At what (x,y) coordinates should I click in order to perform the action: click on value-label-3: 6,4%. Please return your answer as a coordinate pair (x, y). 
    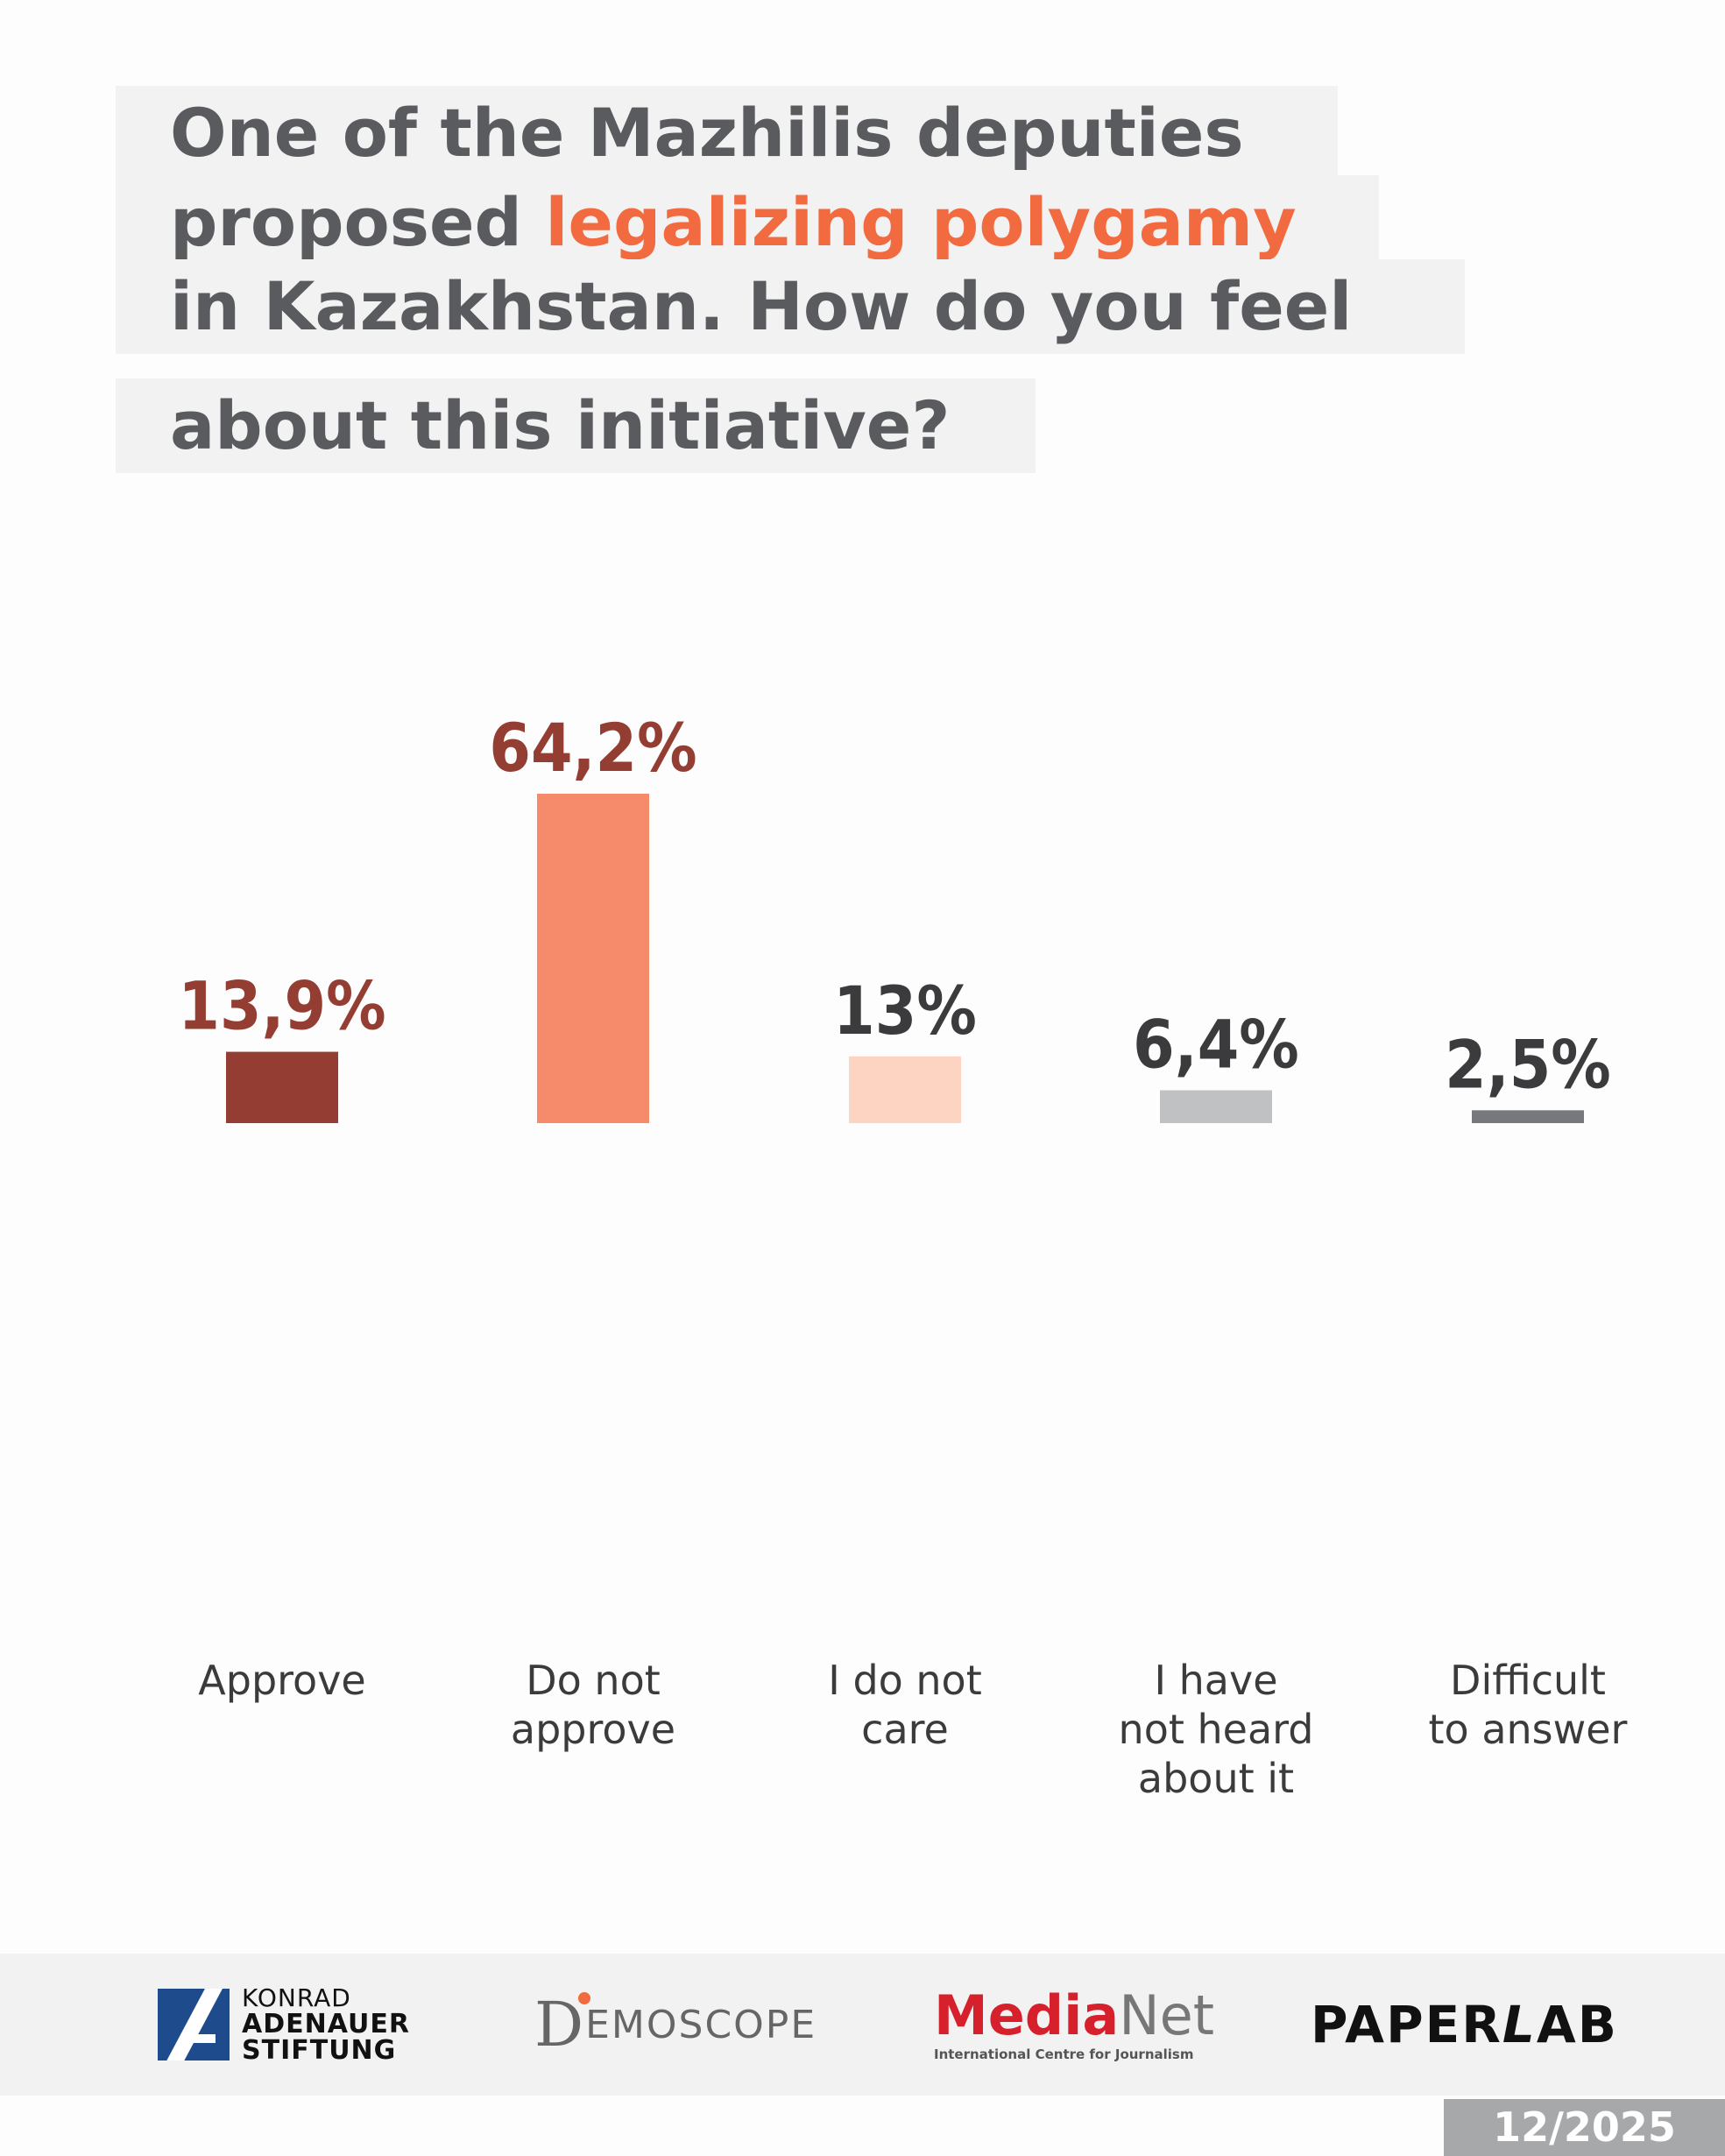
    Looking at the image, I should click on (1216, 1045).